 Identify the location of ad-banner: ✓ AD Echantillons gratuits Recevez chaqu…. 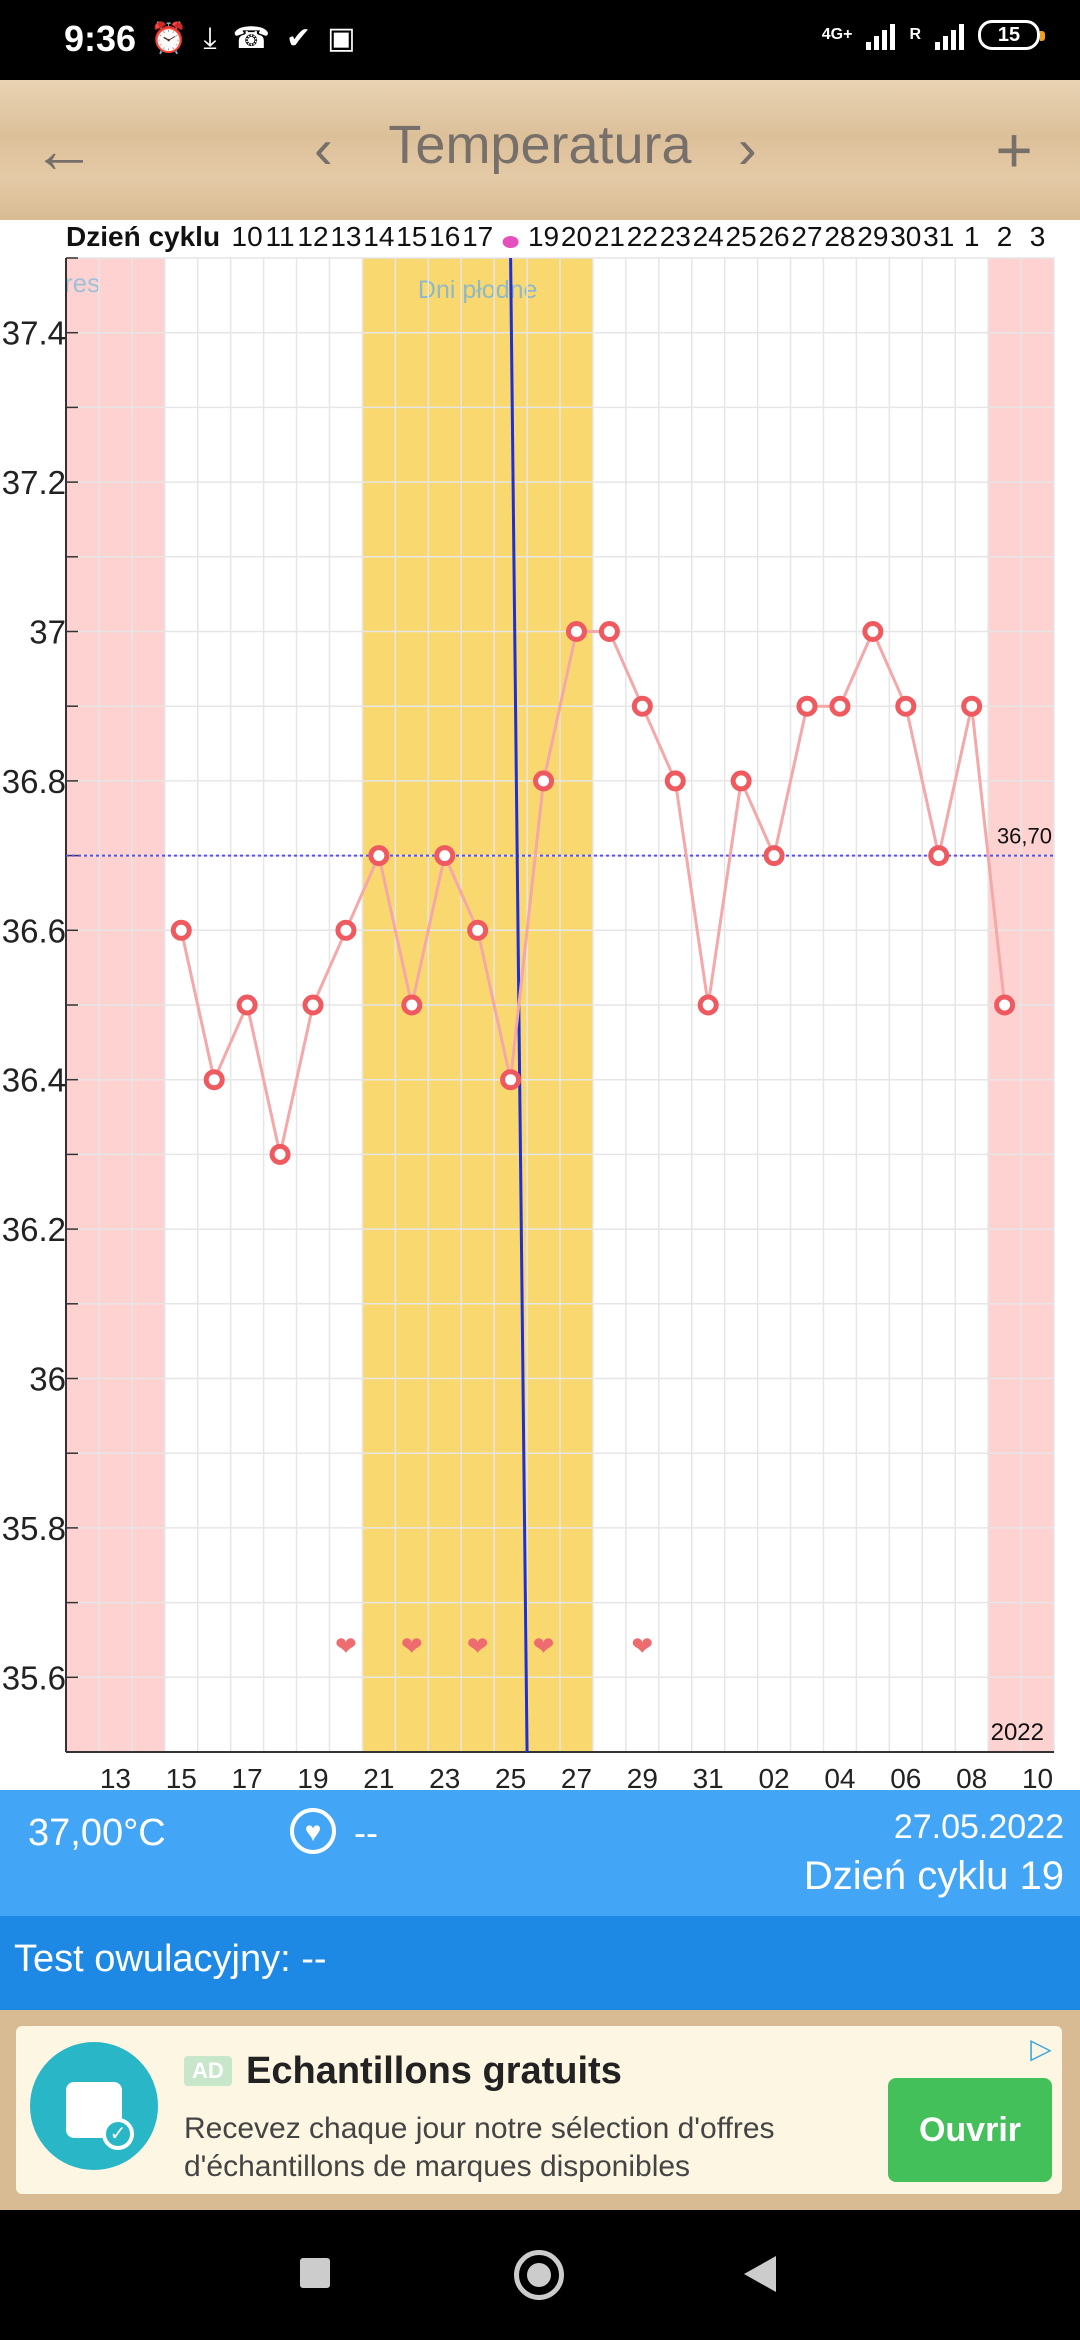
(539, 2110).